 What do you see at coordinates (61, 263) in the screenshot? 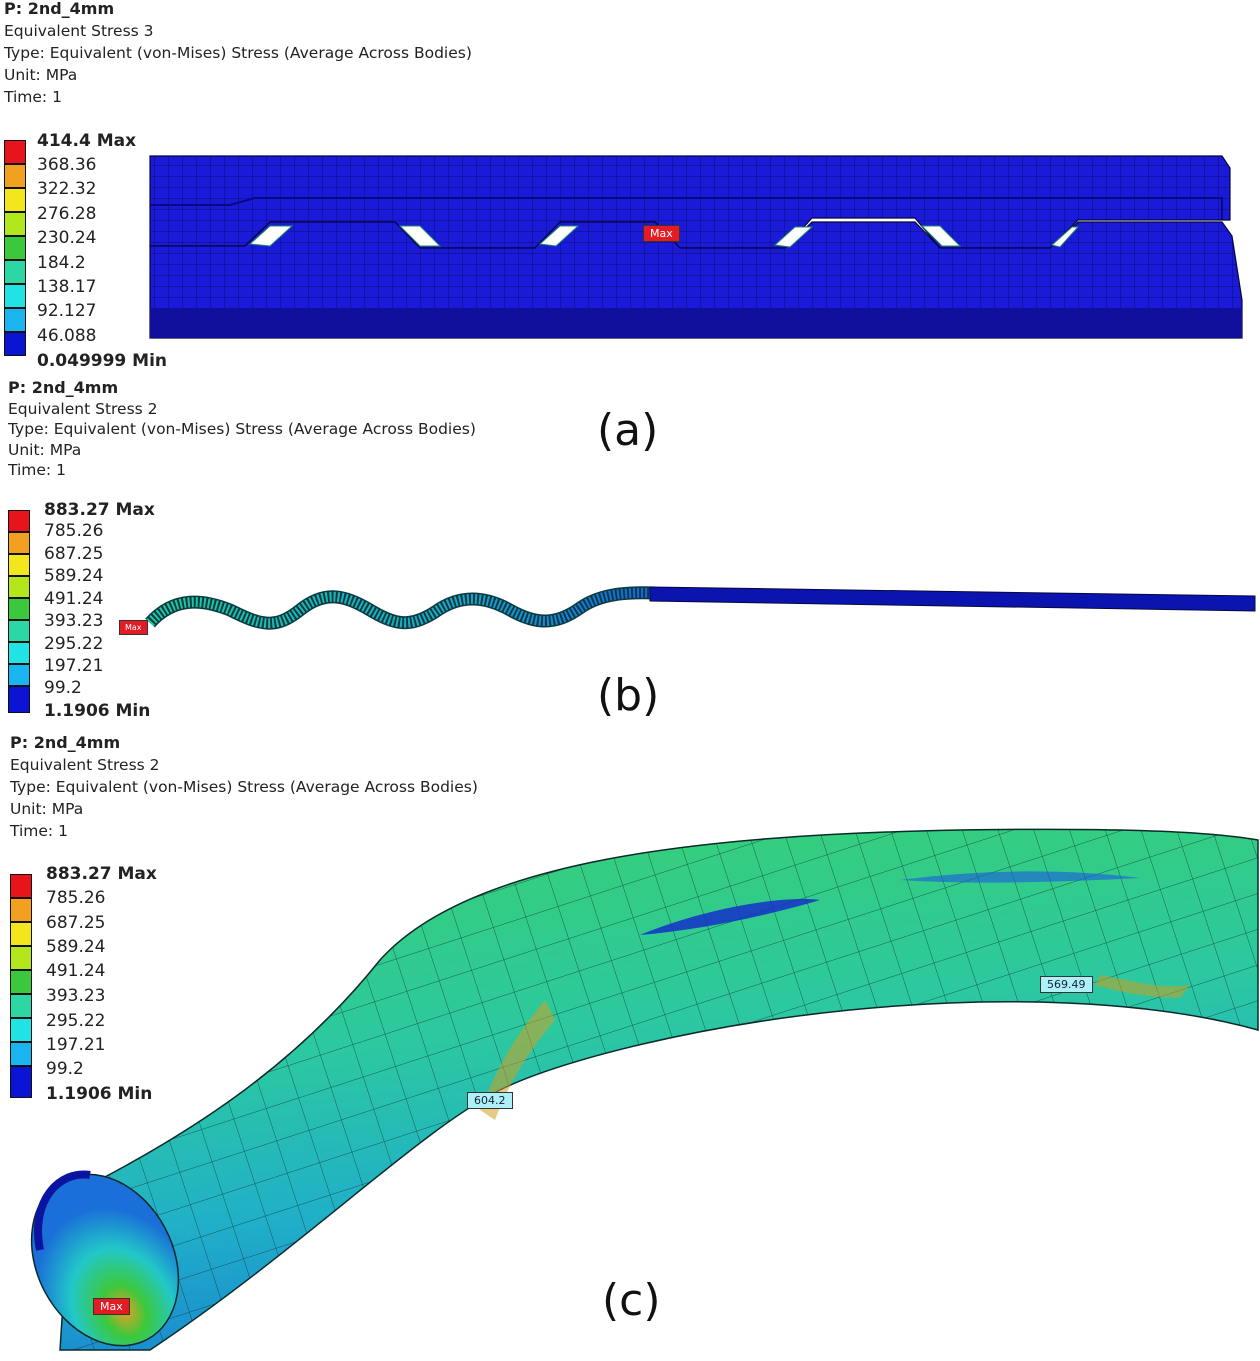
I see `legend-value-label: 184.2` at bounding box center [61, 263].